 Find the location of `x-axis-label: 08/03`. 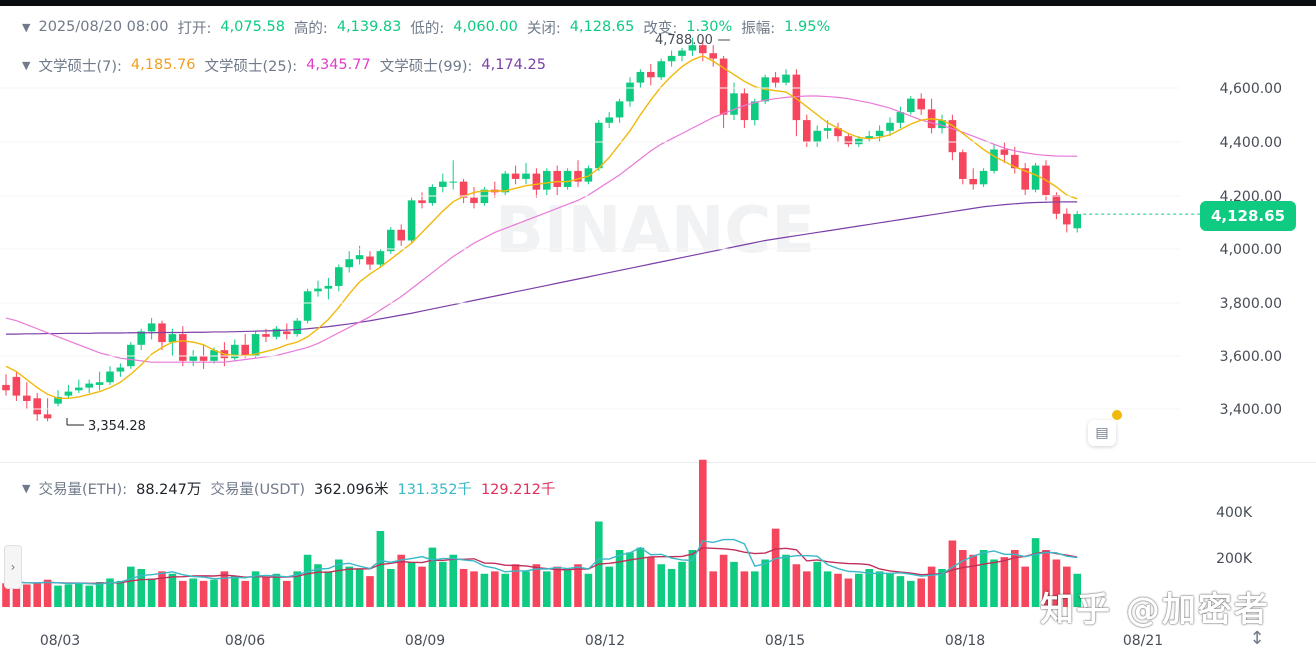

x-axis-label: 08/03 is located at coordinates (60, 641).